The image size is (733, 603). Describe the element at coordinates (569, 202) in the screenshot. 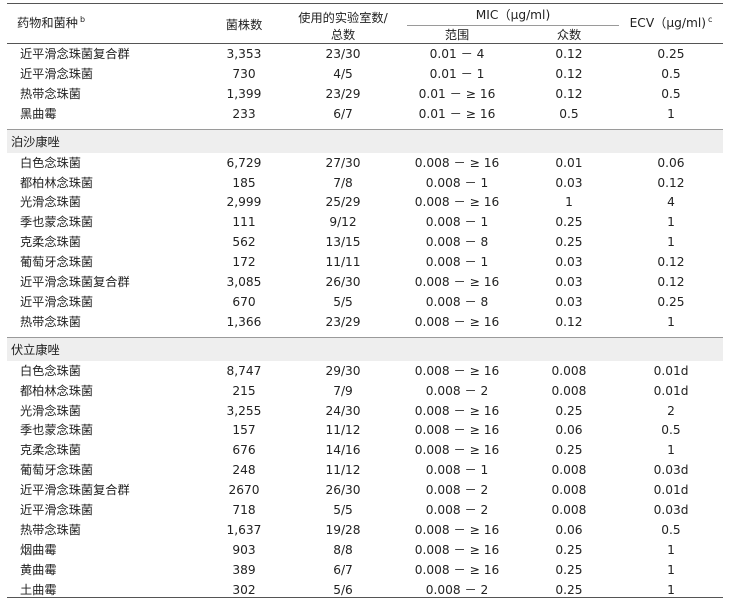

I see `cell-mic-mode: 1` at that location.